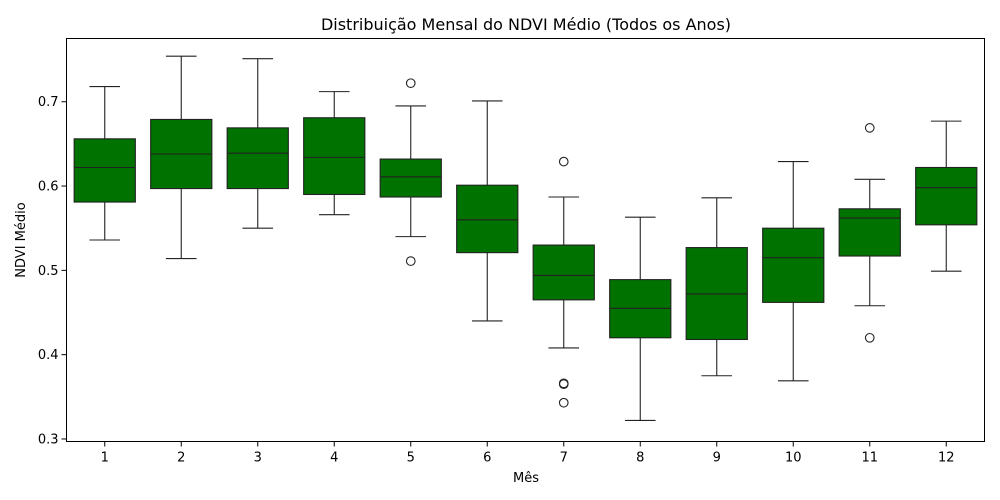  I want to click on x-tick-label: 11, so click(869, 458).